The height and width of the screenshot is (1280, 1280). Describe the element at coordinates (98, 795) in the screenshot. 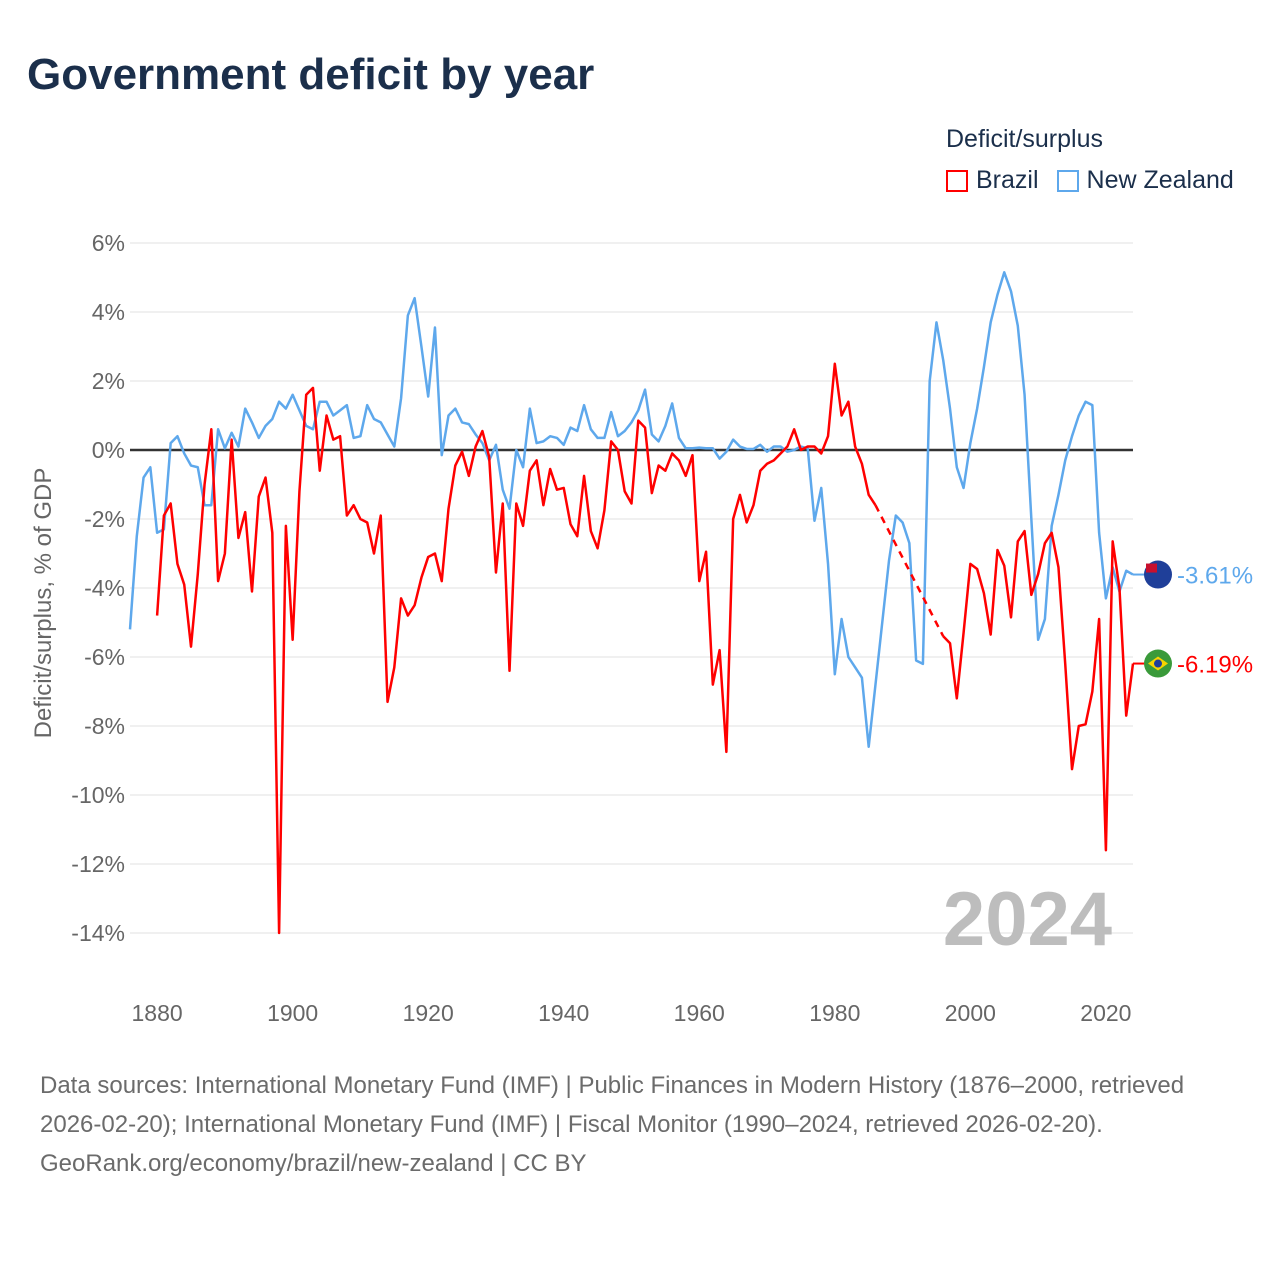

I see `y-tick-label: -10%` at that location.